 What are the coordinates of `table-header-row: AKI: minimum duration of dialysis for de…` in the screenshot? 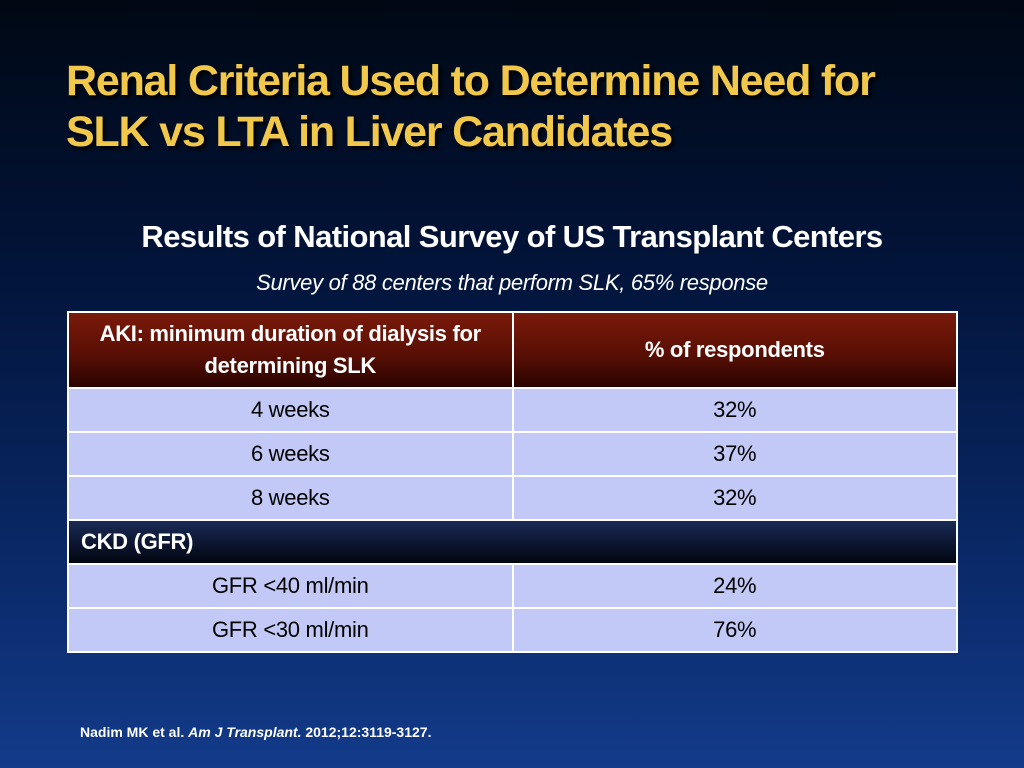 It's located at (512, 350).